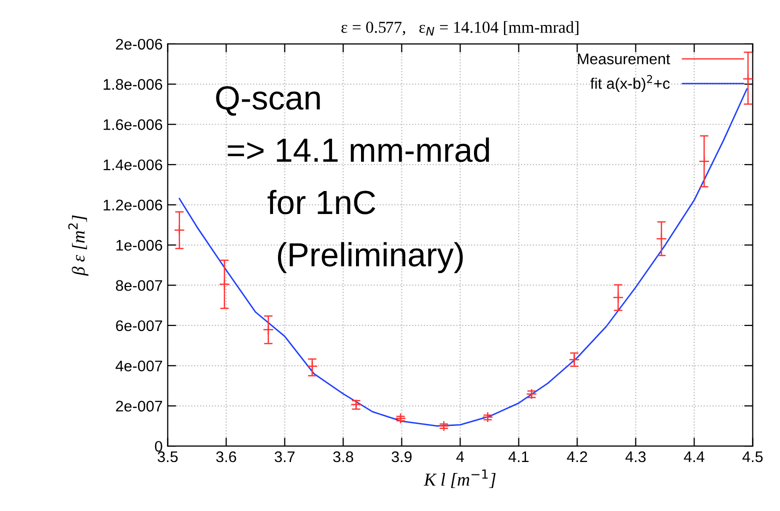 This screenshot has width=780, height=511. I want to click on x-tick-label: 4.3, so click(635, 456).